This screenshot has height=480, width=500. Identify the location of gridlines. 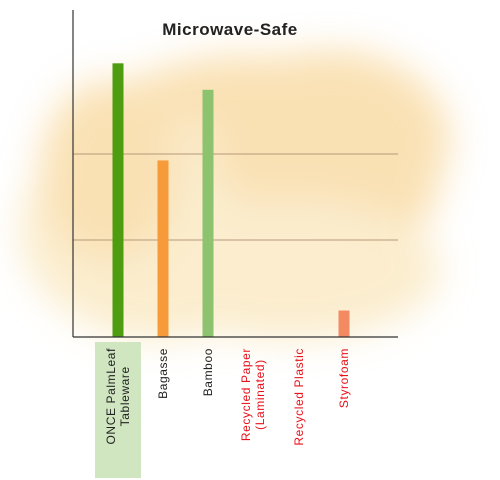
(235, 197).